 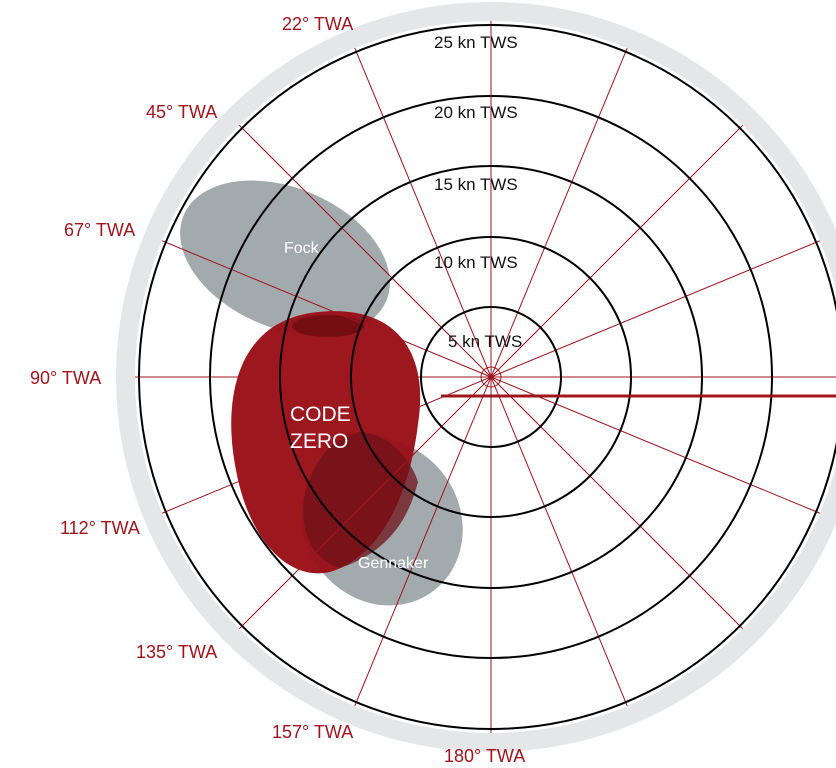 I want to click on twa-label-67: 67° TWA, so click(x=99, y=230).